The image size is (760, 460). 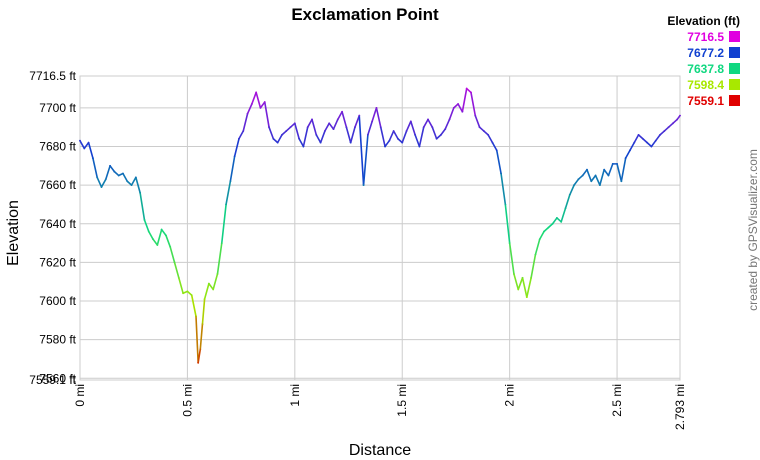 I want to click on y-tick-label: 7560 ft, so click(x=57, y=378).